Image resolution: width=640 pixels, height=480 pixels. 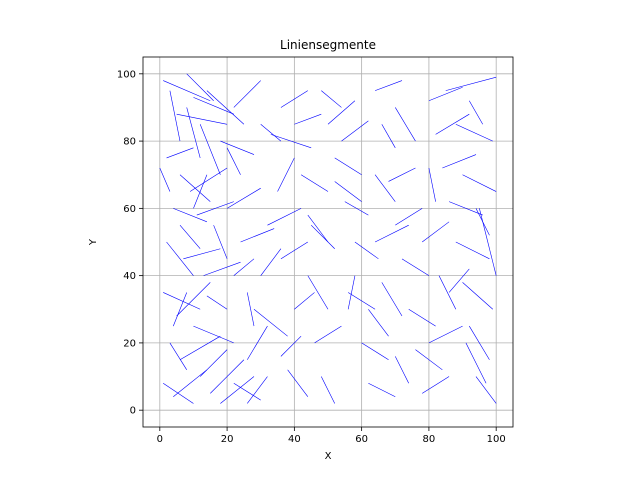 I want to click on y-tick-label: 100, so click(x=126, y=74).